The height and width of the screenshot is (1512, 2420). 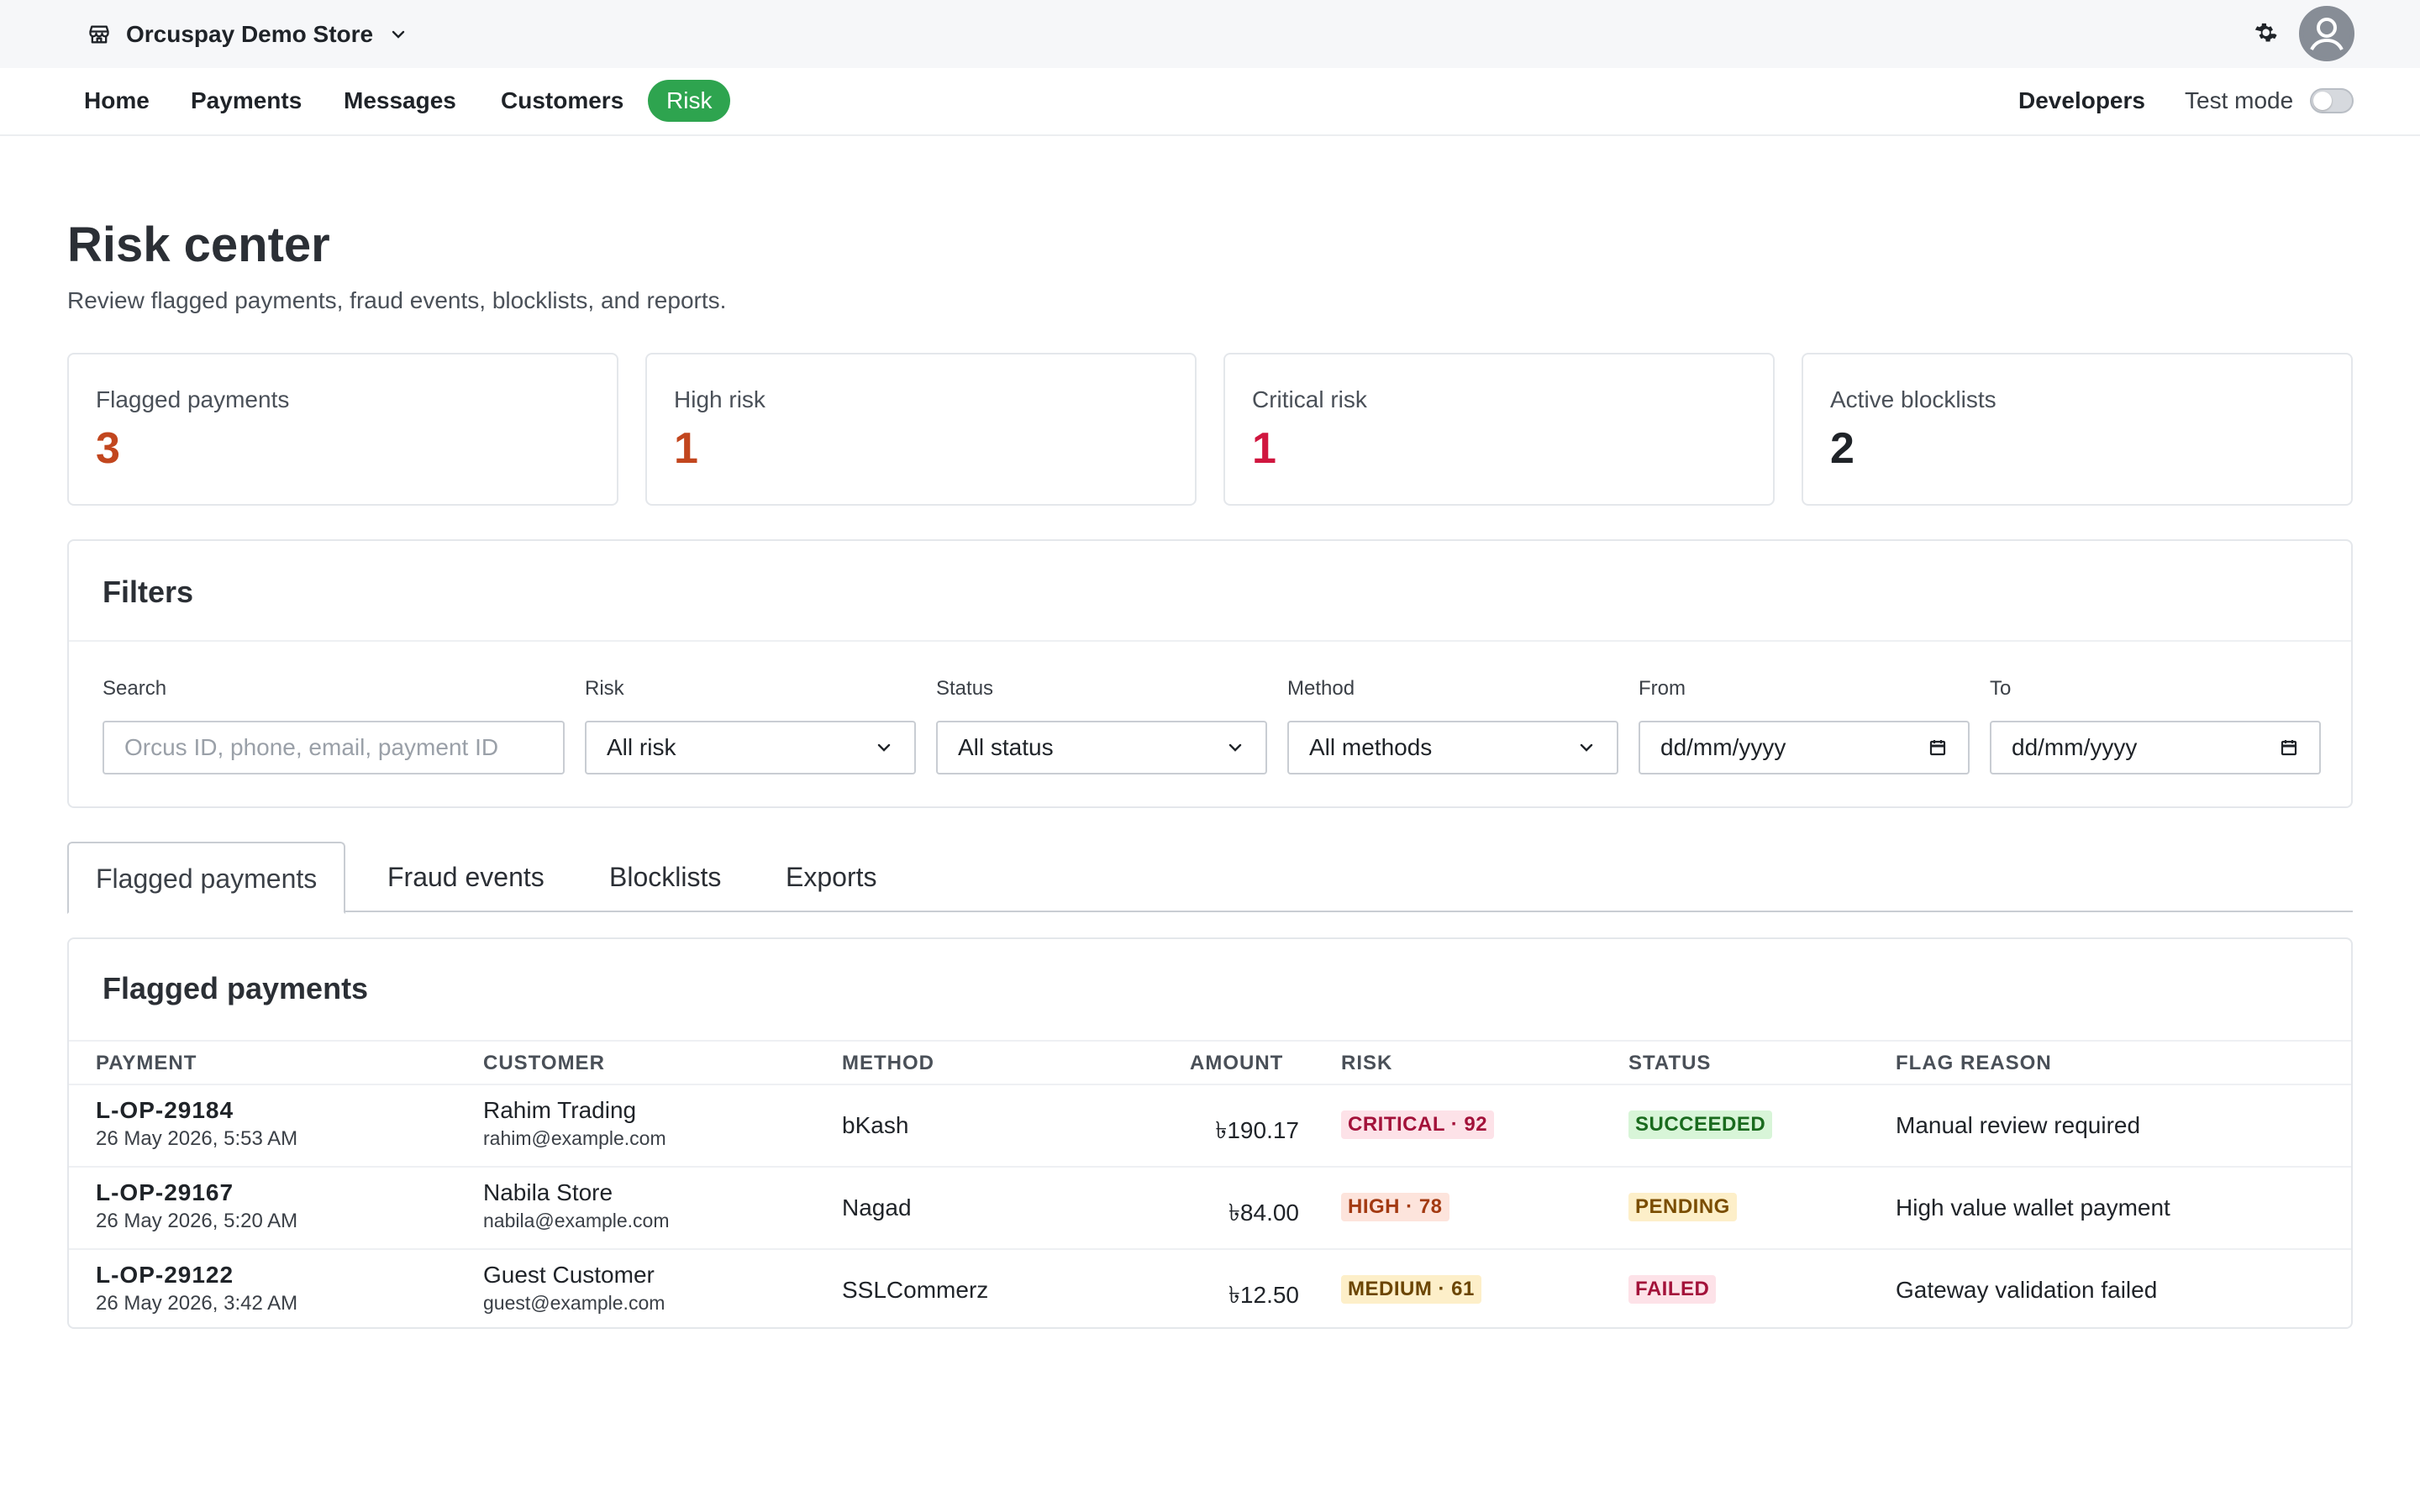 What do you see at coordinates (148, 592) in the screenshot?
I see `filters-title: Filters` at bounding box center [148, 592].